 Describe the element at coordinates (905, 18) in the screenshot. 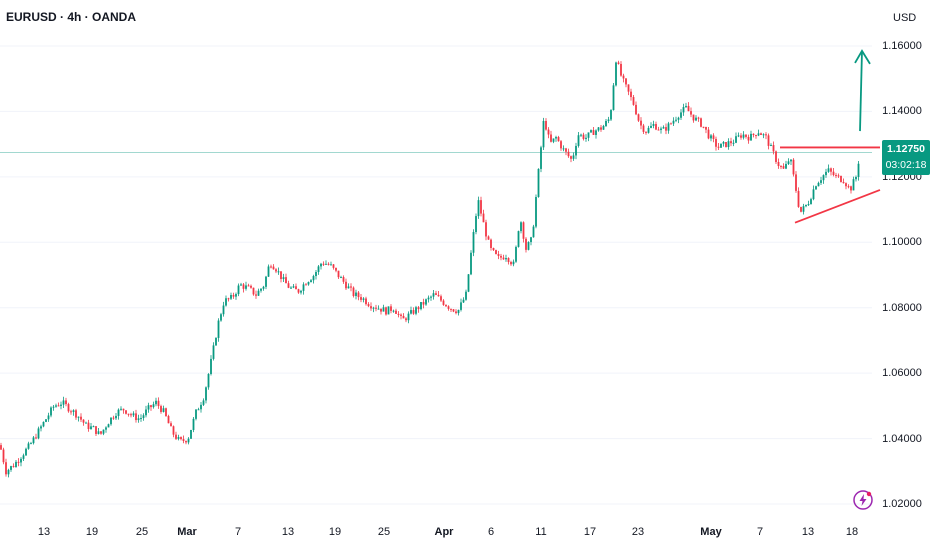

I see `currency-label: USD` at that location.